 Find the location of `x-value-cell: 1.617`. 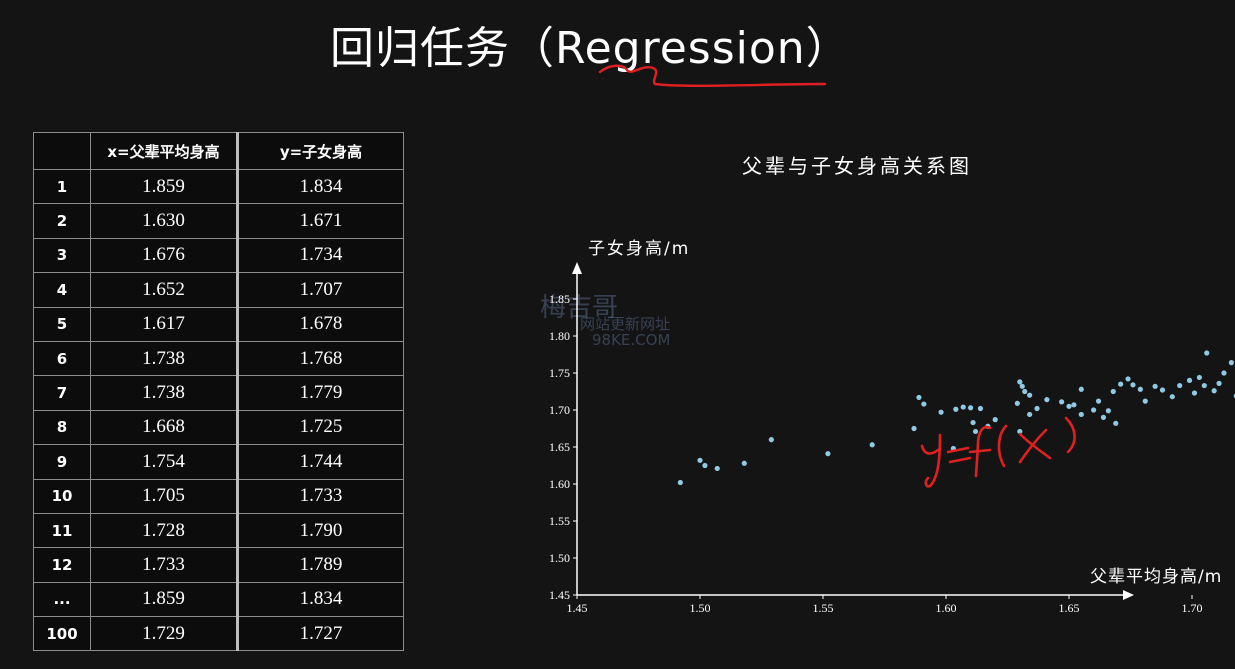

x-value-cell: 1.617 is located at coordinates (164, 324).